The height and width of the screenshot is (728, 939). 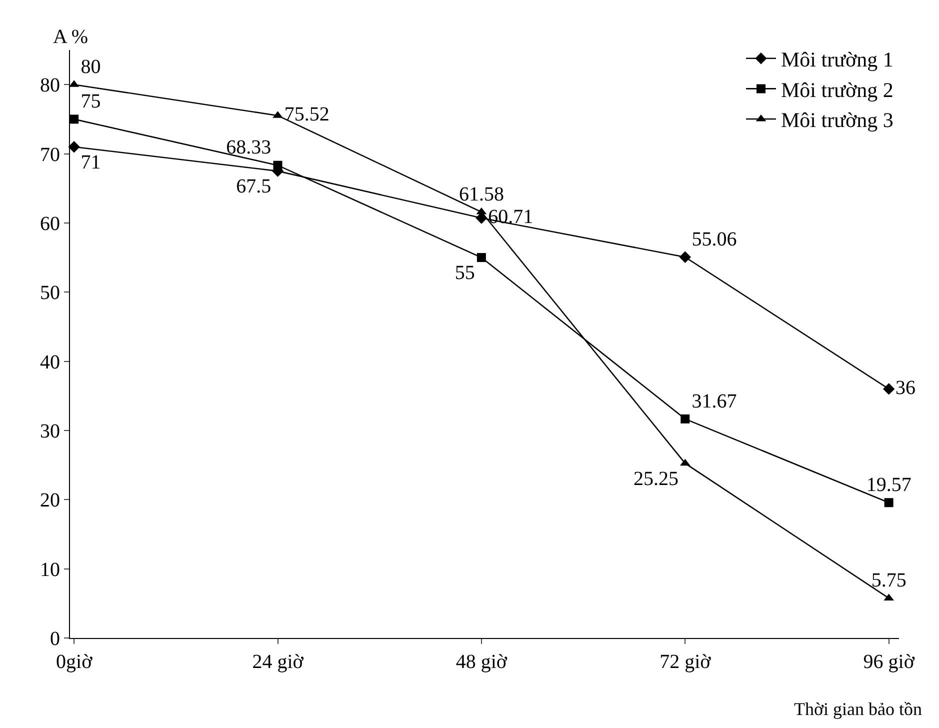 What do you see at coordinates (837, 90) in the screenshot?
I see `legend-label: Môi trường 2` at bounding box center [837, 90].